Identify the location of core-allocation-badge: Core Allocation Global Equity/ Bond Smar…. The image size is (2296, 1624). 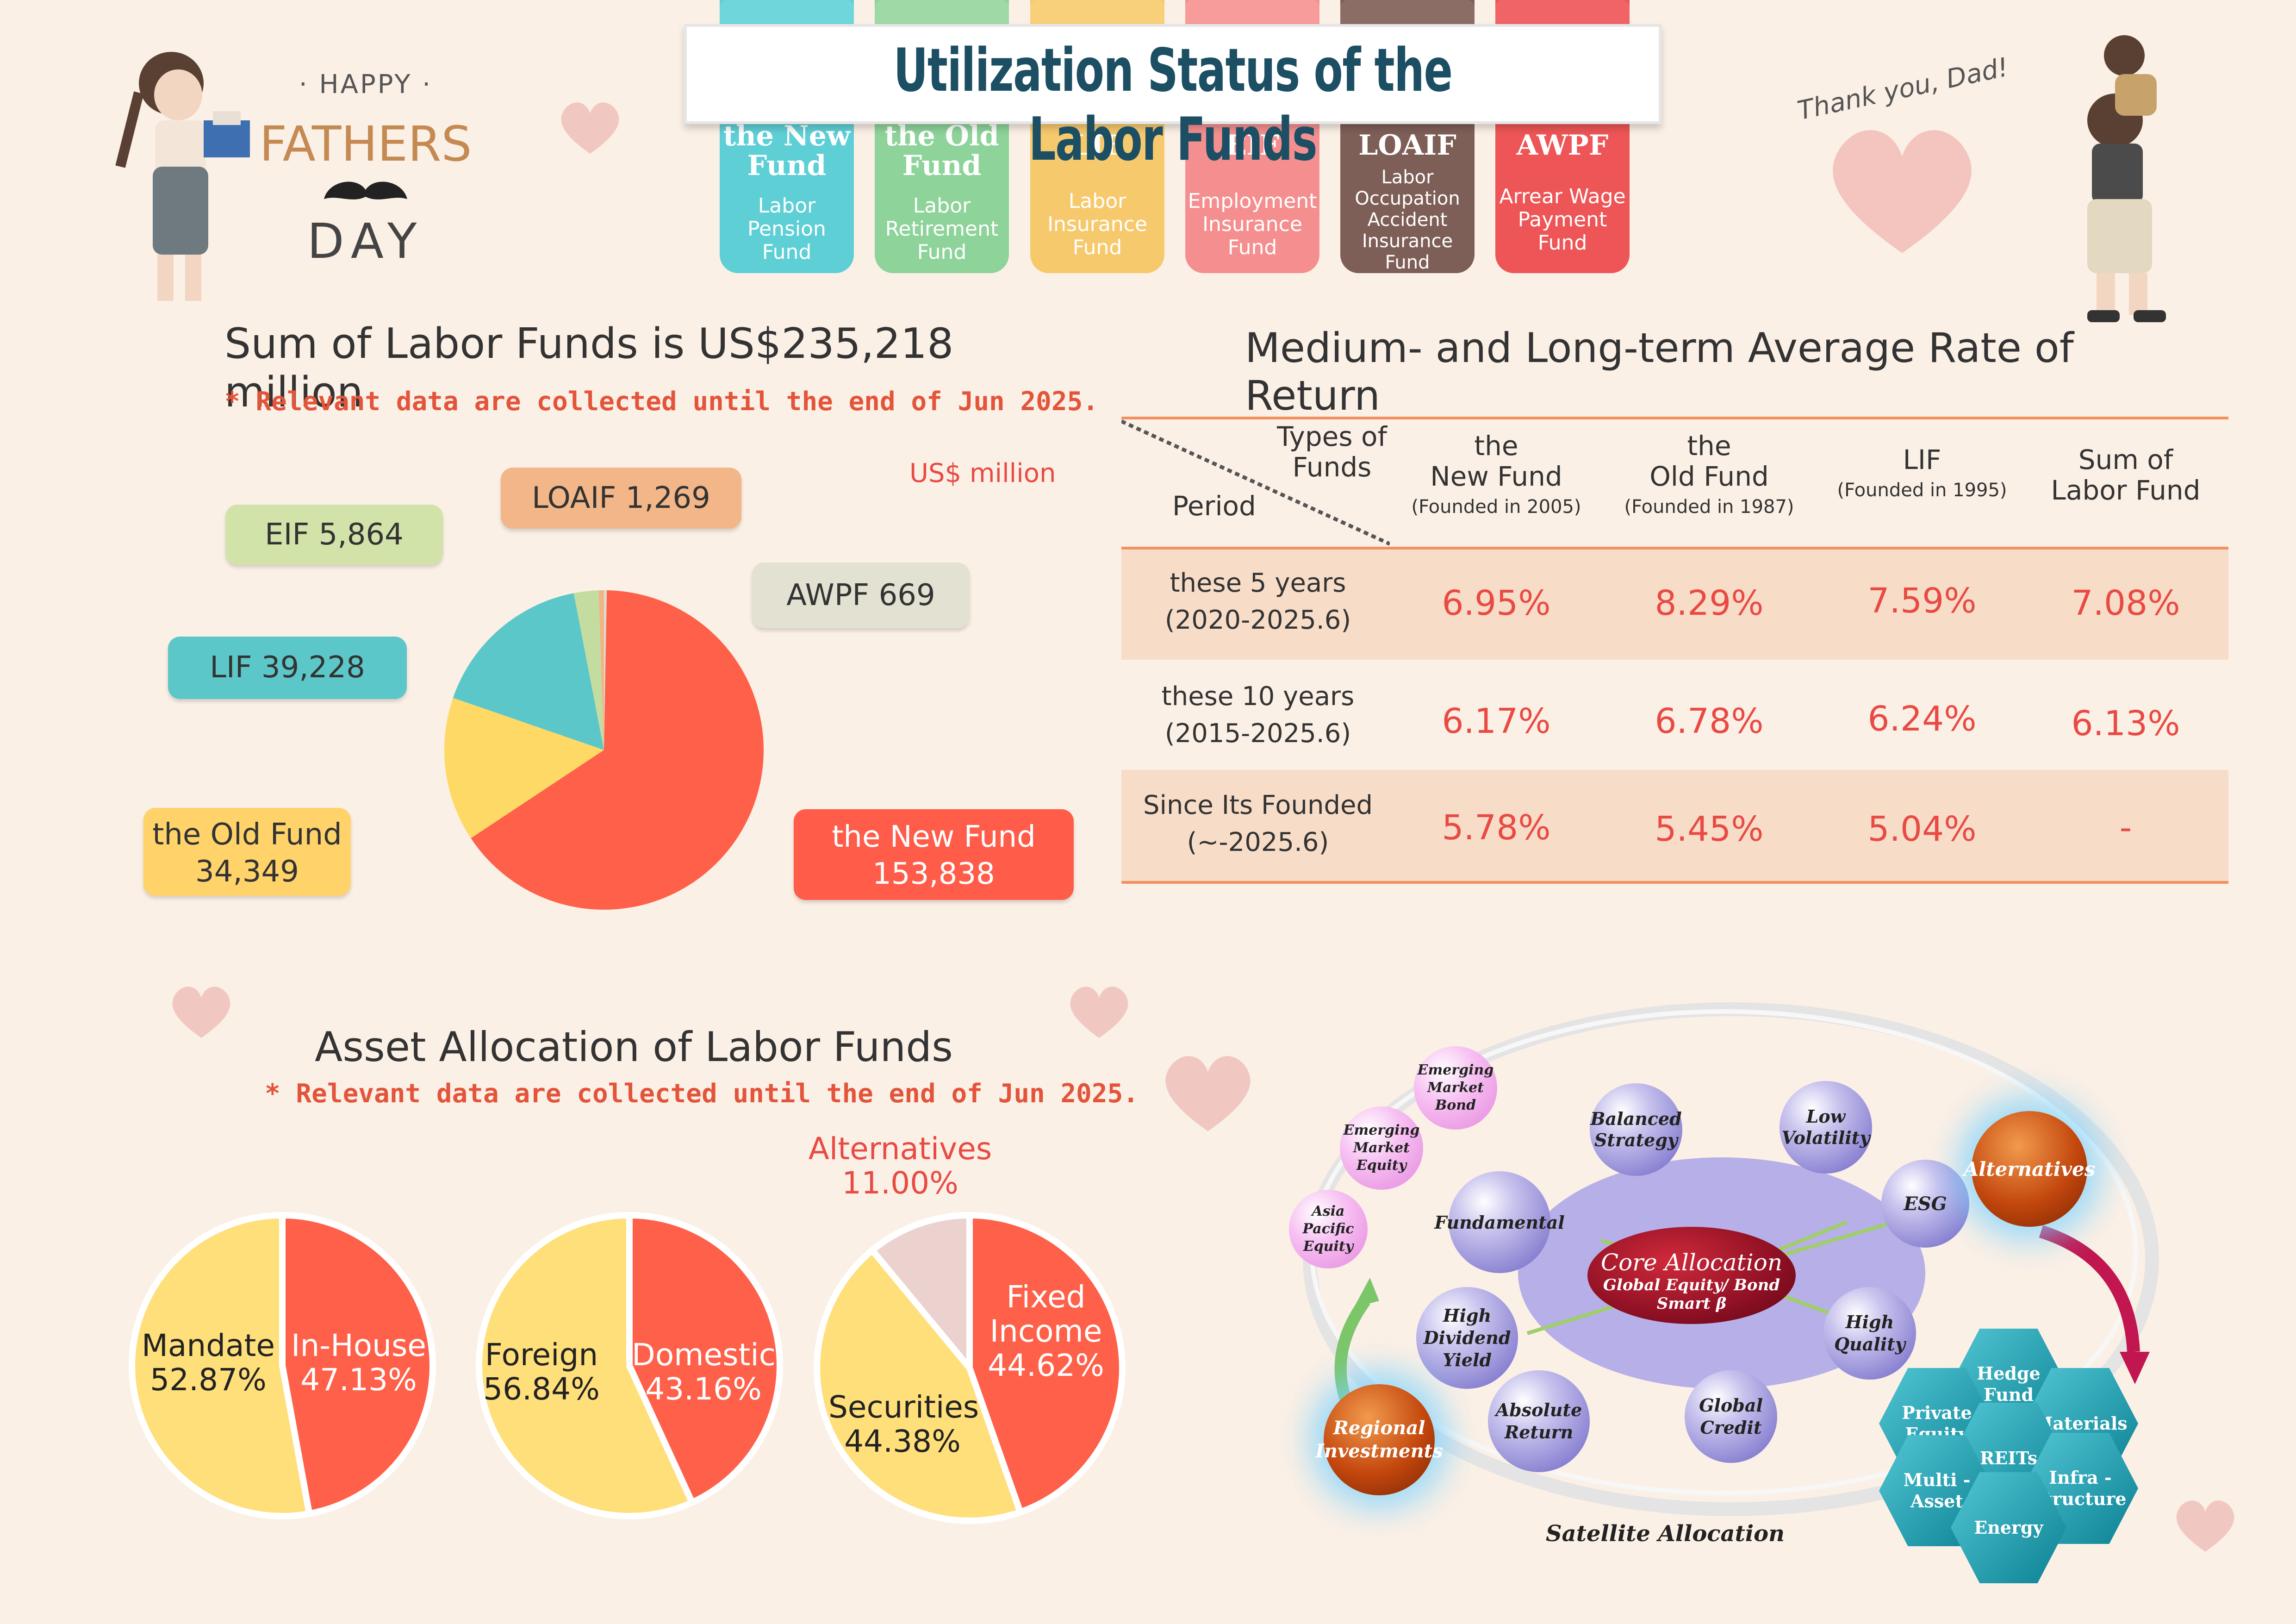
(1691, 1275).